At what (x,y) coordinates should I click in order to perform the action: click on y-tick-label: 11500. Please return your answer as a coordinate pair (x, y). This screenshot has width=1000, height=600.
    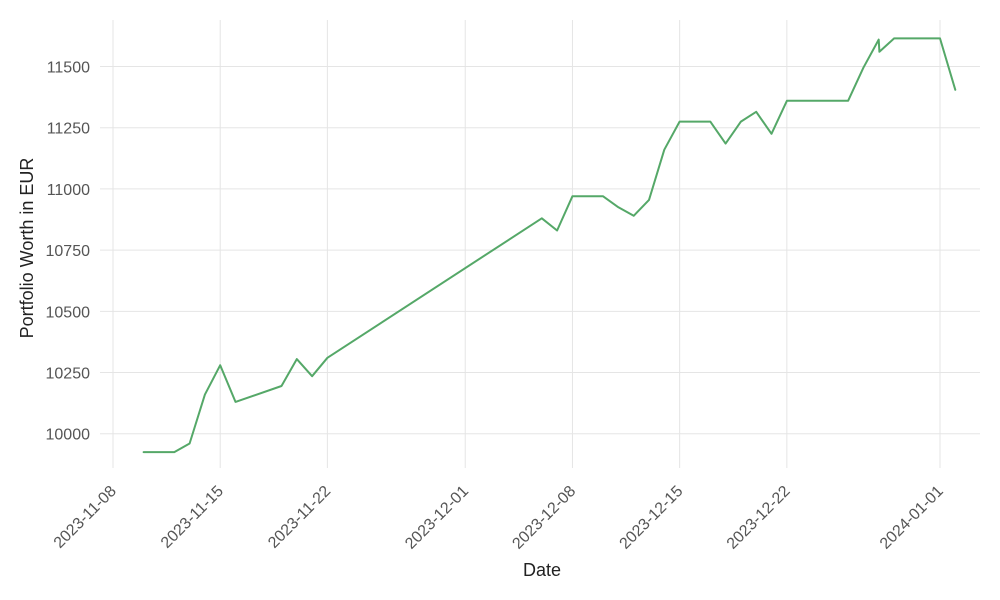
    Looking at the image, I should click on (68, 68).